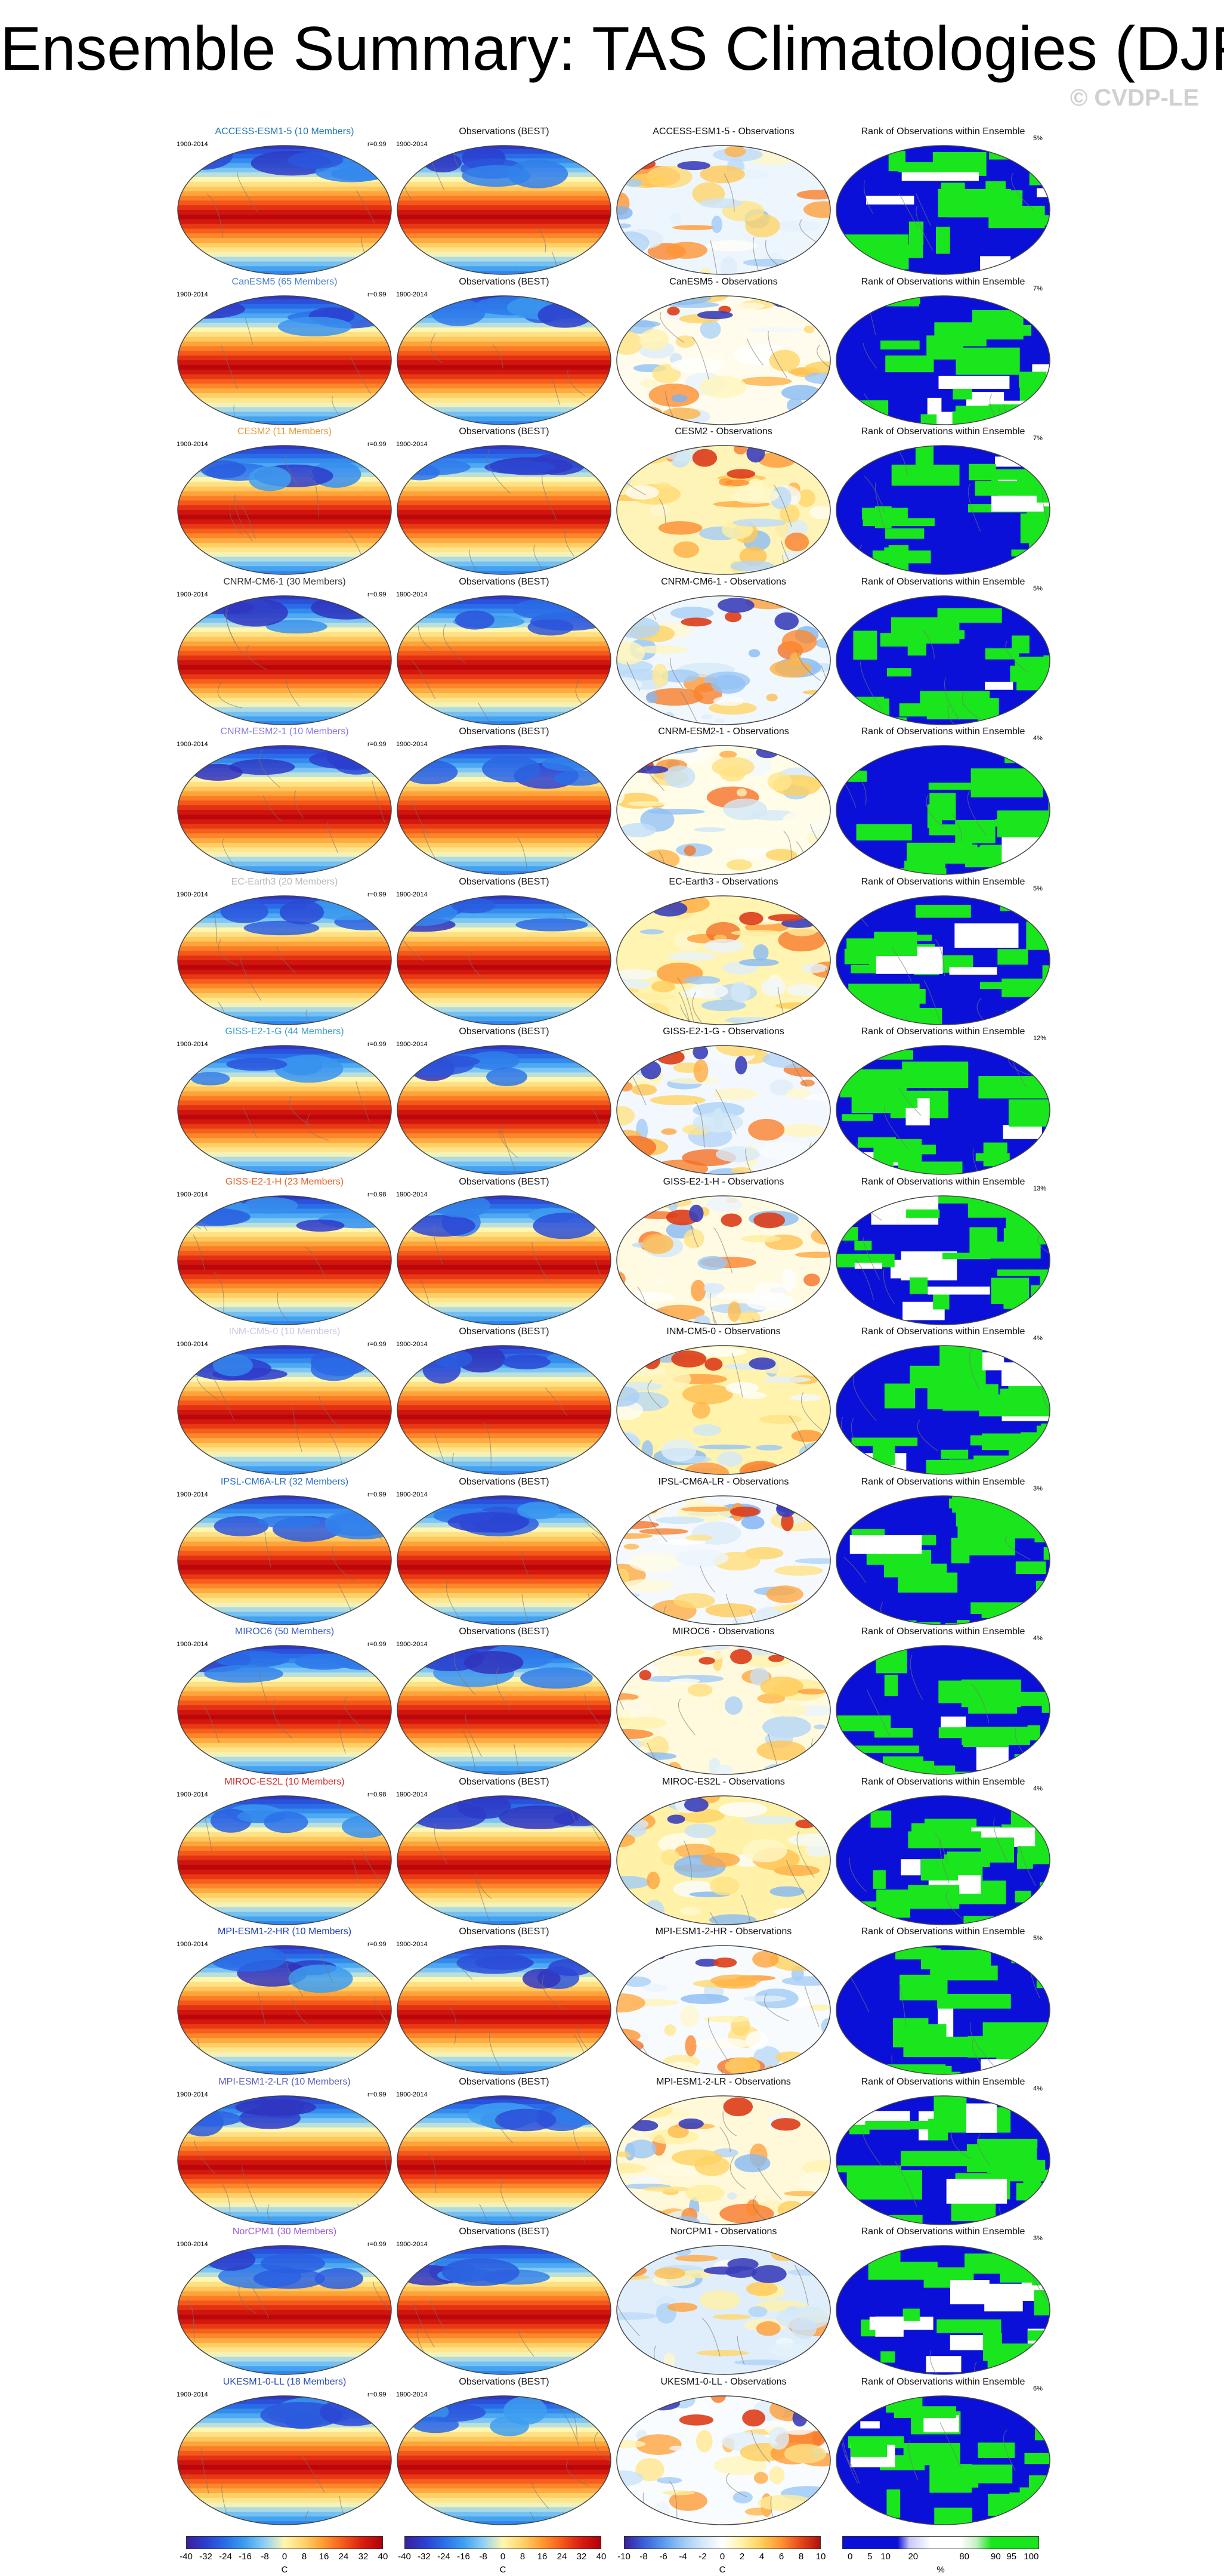  What do you see at coordinates (1031, 2557) in the screenshot?
I see `colorbar-tick-label: 100` at bounding box center [1031, 2557].